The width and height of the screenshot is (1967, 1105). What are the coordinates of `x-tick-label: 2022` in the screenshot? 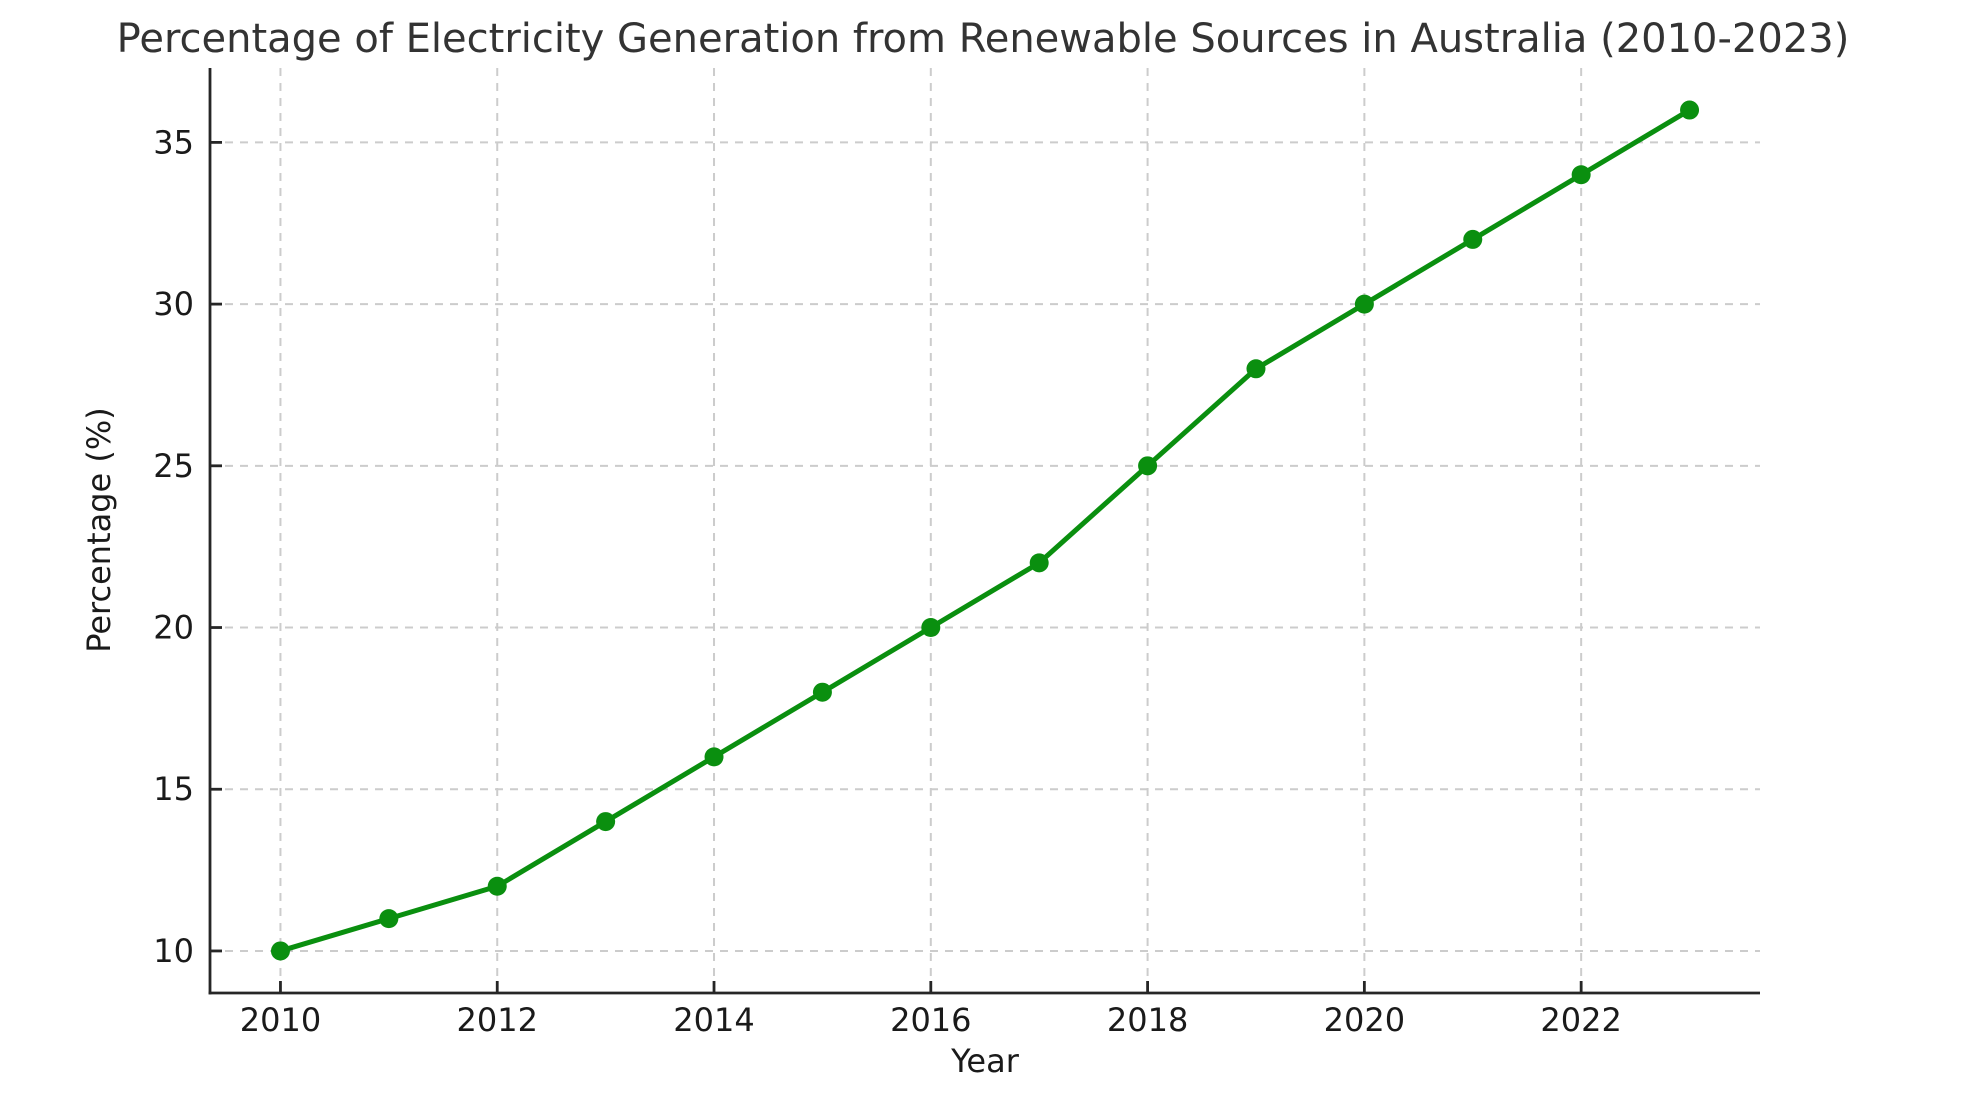 It's located at (1580, 1020).